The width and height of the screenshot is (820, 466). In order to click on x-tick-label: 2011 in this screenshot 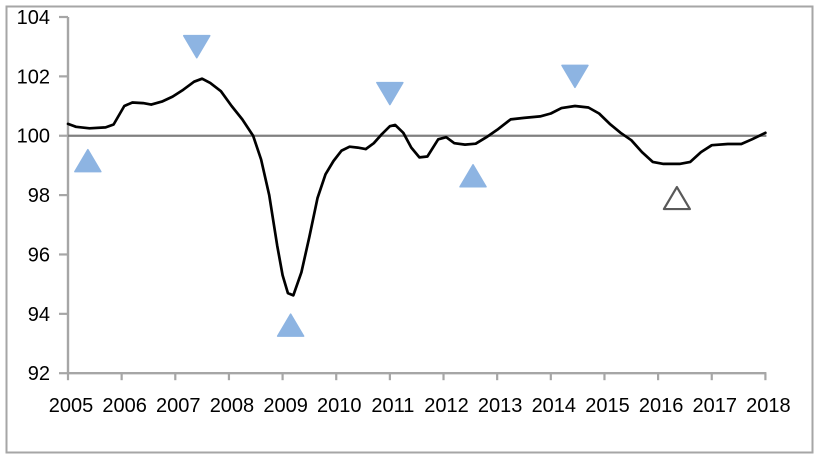, I will do `click(392, 406)`.